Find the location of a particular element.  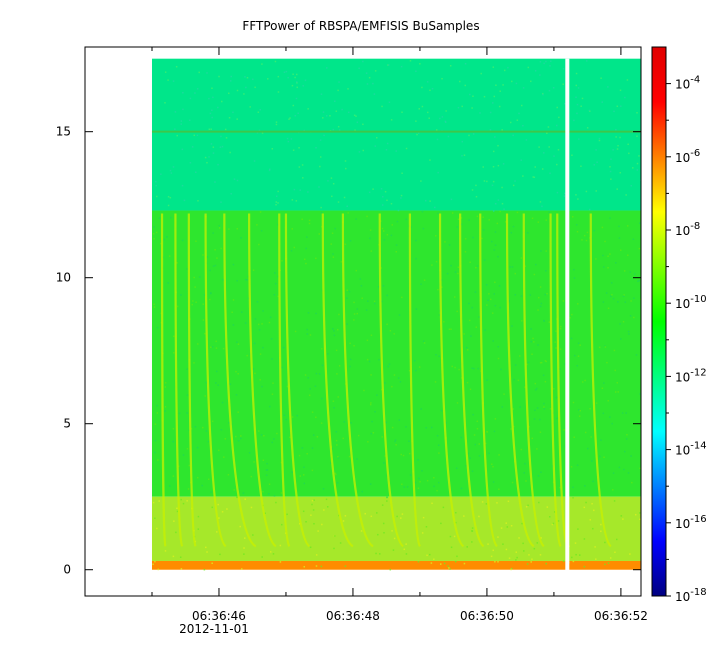

colorbar-tick-label: 10⁻⁶ is located at coordinates (687, 156).